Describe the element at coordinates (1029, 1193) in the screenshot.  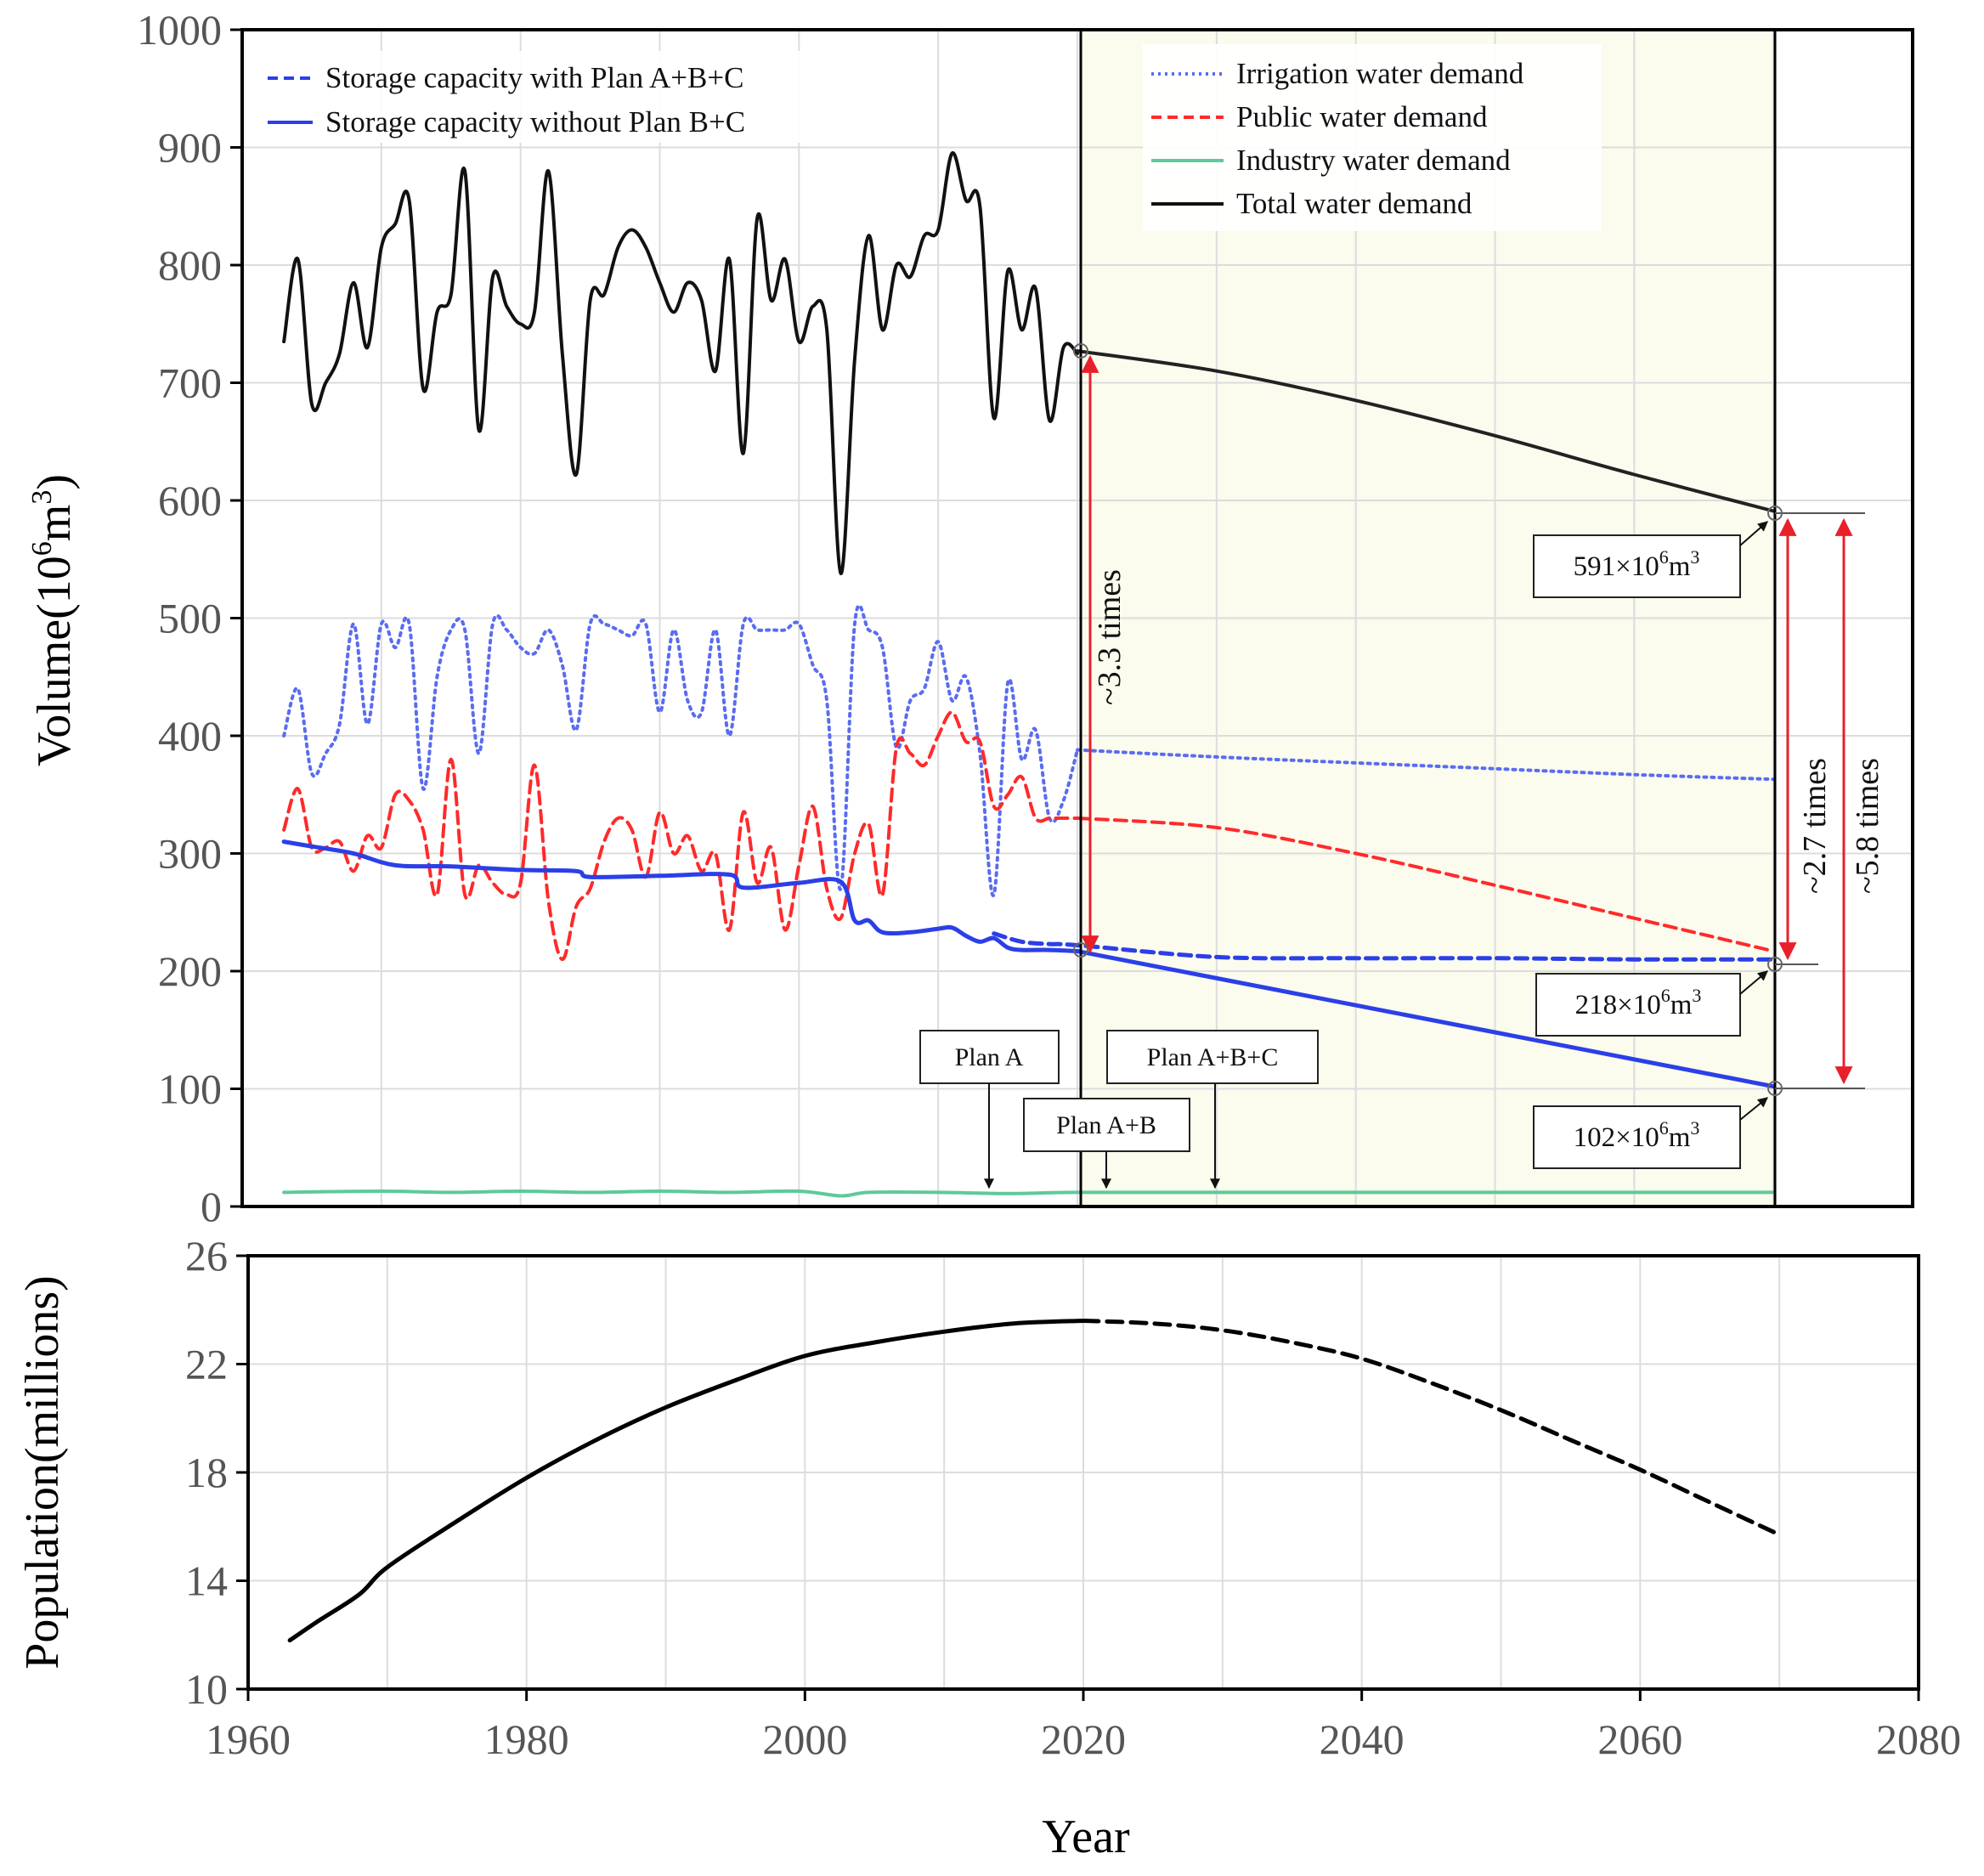
I see `series-industry-water-demand` at that location.